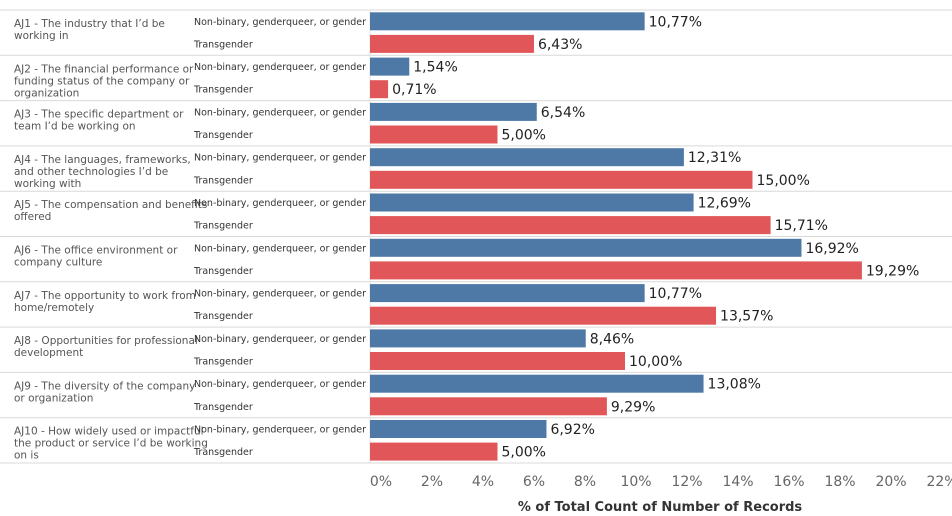  Describe the element at coordinates (612, 339) in the screenshot. I see `value-label: 8,46%` at that location.